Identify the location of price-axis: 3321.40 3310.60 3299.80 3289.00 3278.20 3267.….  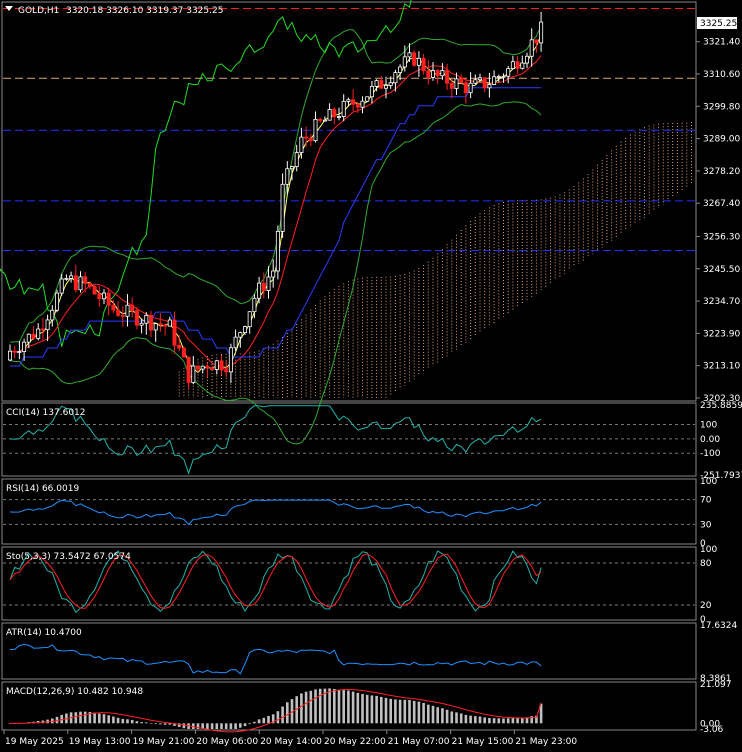
(718, 221).